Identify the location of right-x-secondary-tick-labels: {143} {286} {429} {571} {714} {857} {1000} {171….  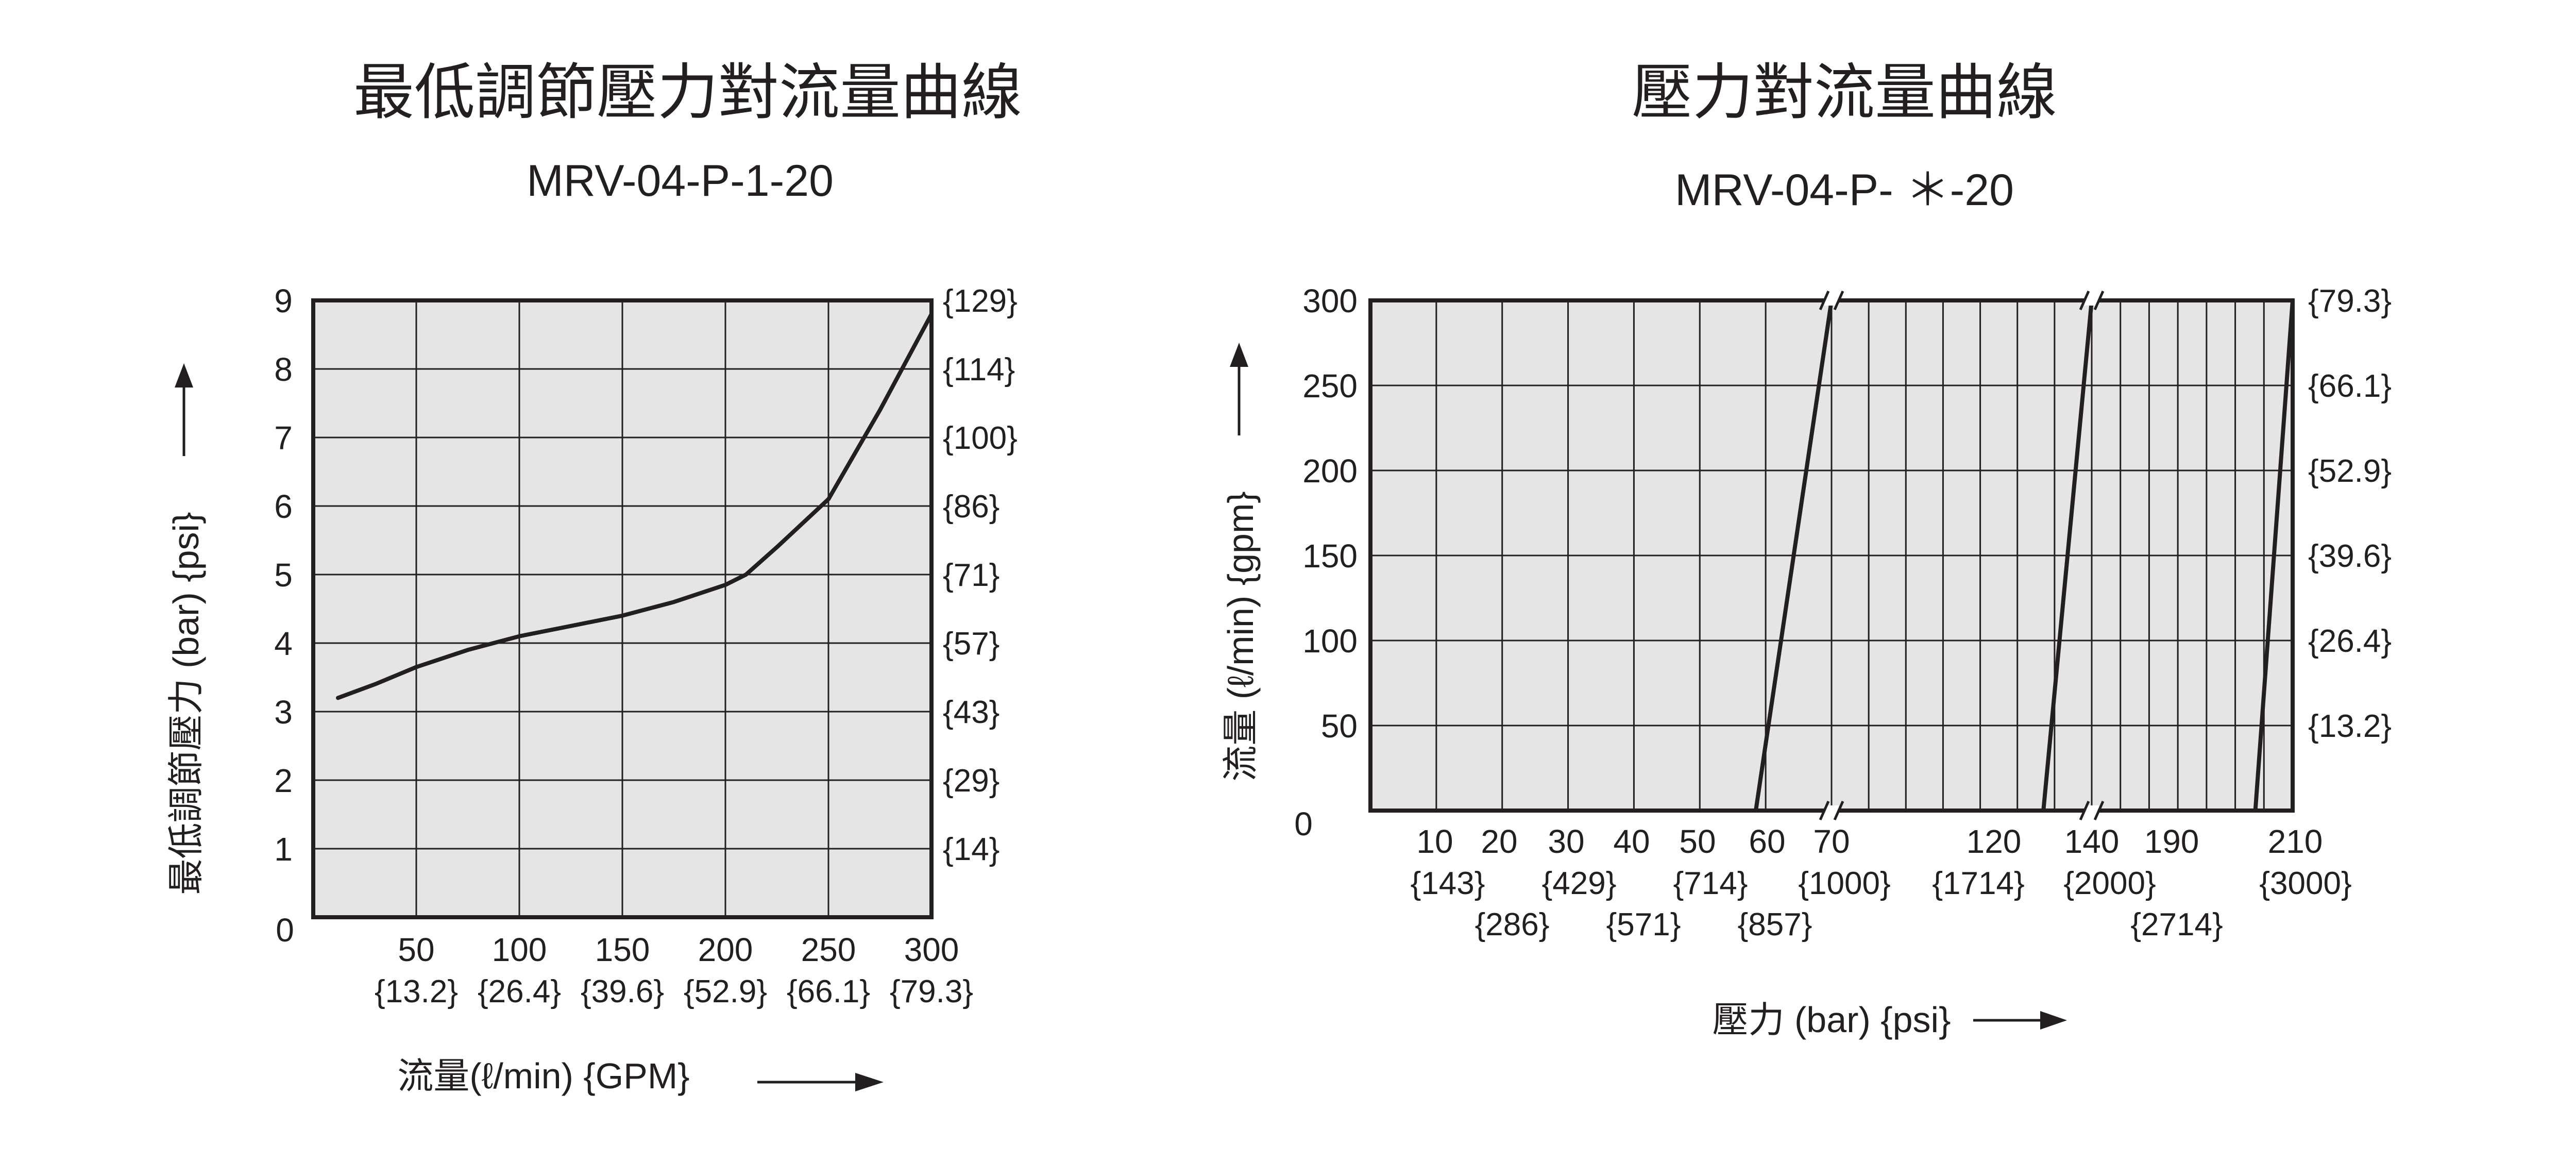
(1881, 904).